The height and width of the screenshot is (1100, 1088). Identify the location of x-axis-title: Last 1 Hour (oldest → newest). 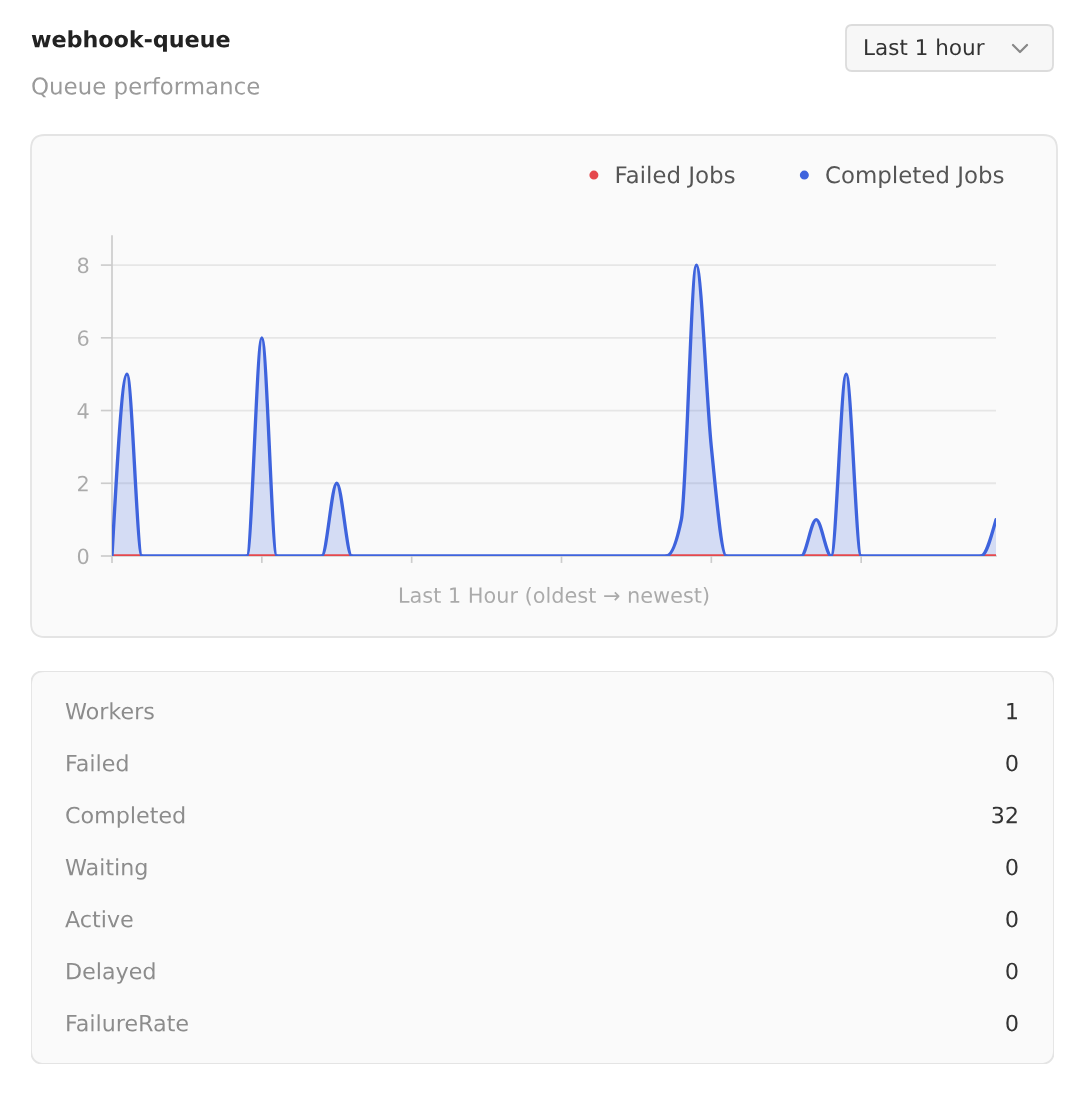
(554, 596).